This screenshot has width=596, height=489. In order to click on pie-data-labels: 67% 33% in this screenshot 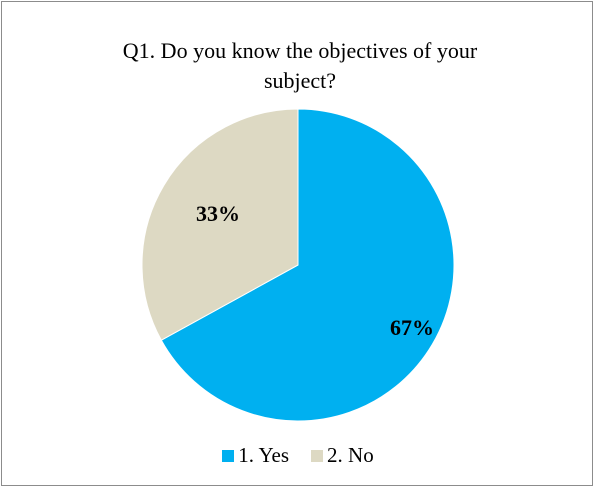, I will do `click(315, 270)`.